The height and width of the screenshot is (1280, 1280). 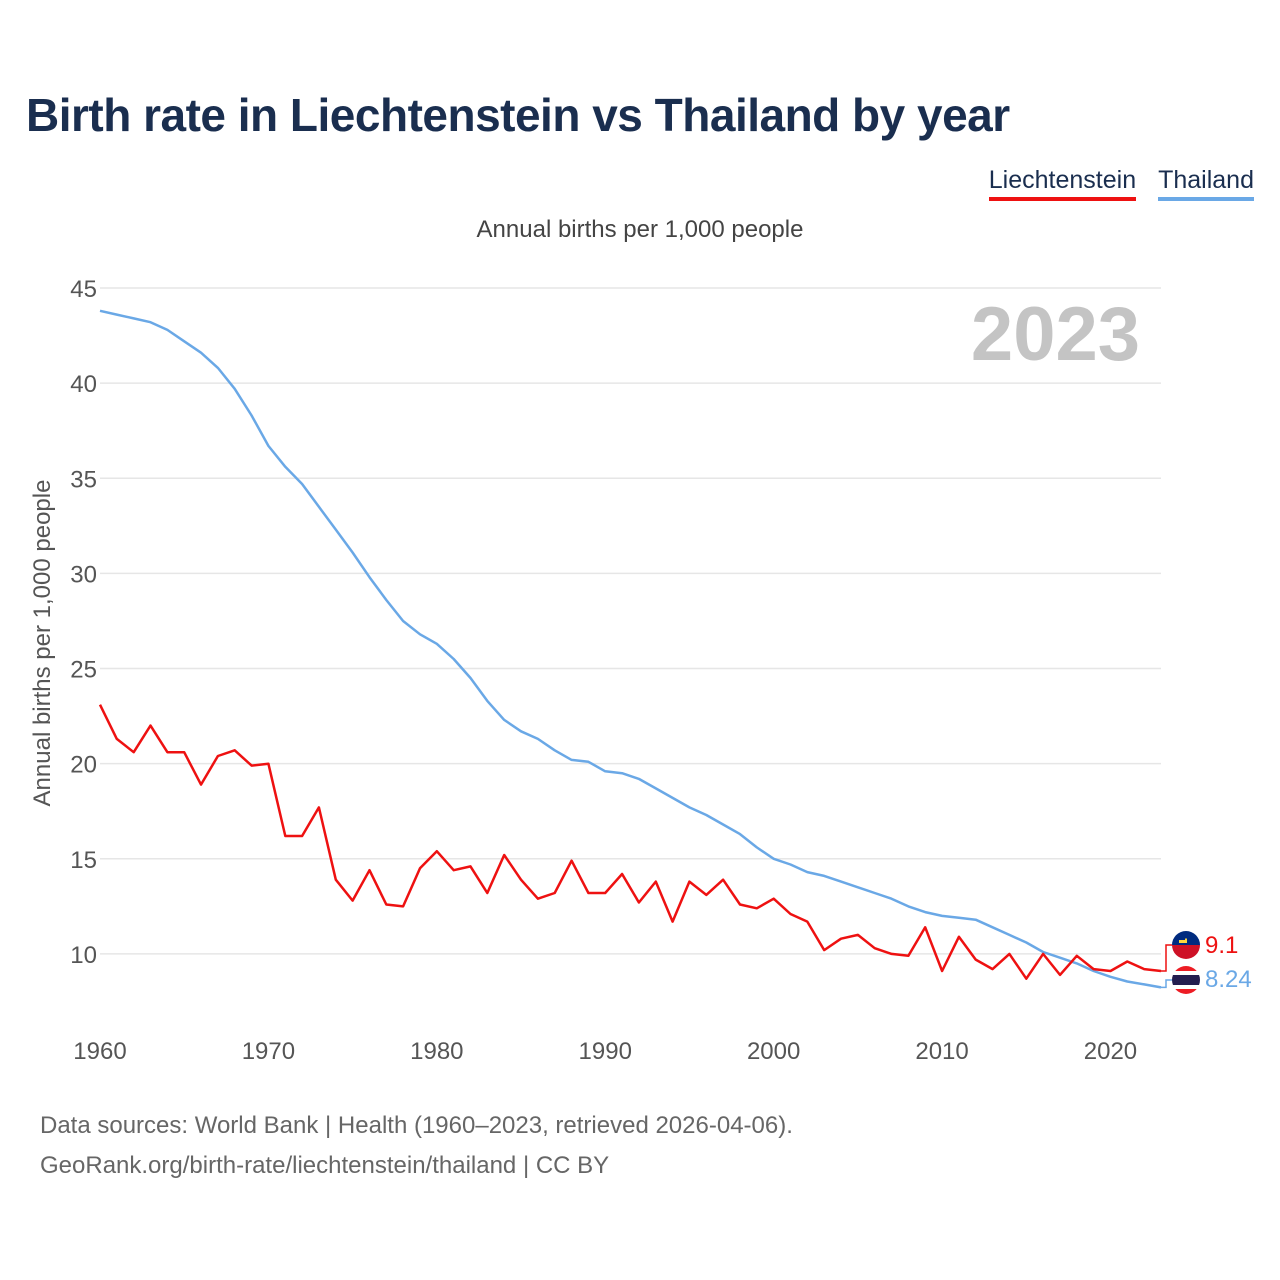 What do you see at coordinates (1110, 1051) in the screenshot?
I see `x-tick-label: 2020` at bounding box center [1110, 1051].